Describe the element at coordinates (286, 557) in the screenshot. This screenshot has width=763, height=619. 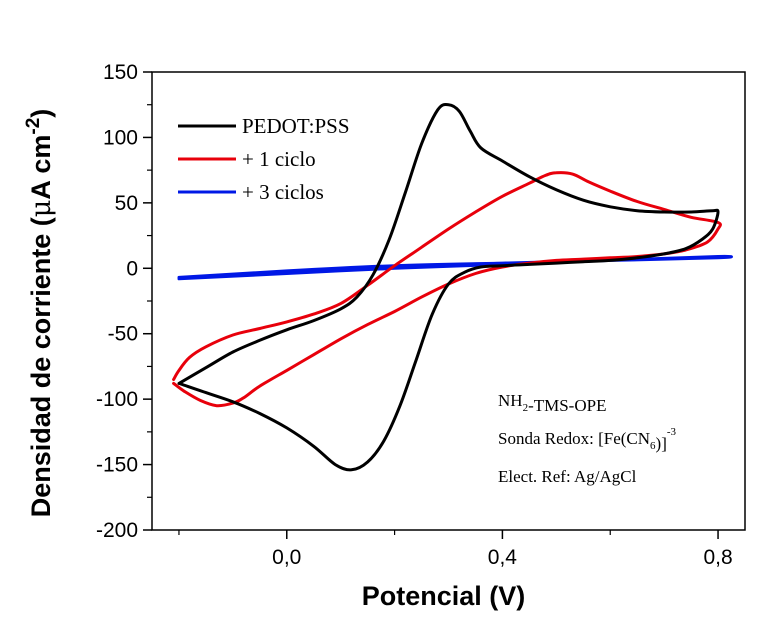
I see `x-tick-label: 0,0` at that location.